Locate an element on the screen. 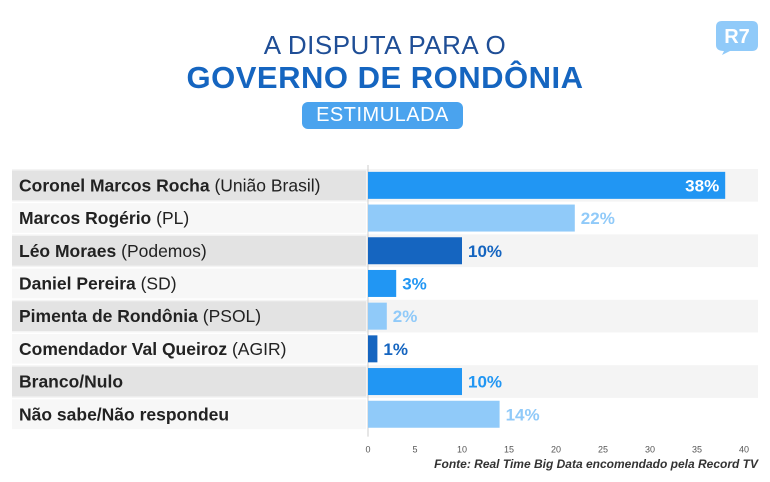  x-tick-label: 15 is located at coordinates (509, 450).